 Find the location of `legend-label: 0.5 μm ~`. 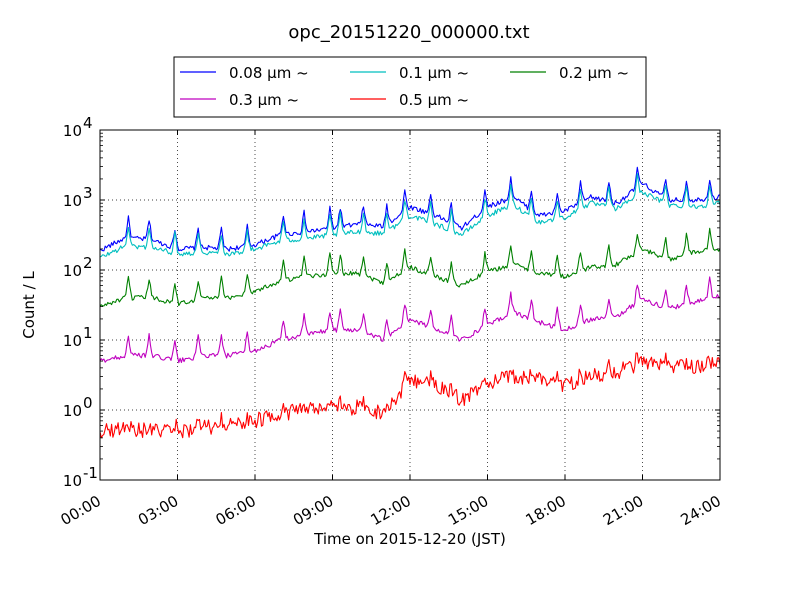

legend-label: 0.5 μm ~ is located at coordinates (434, 100).